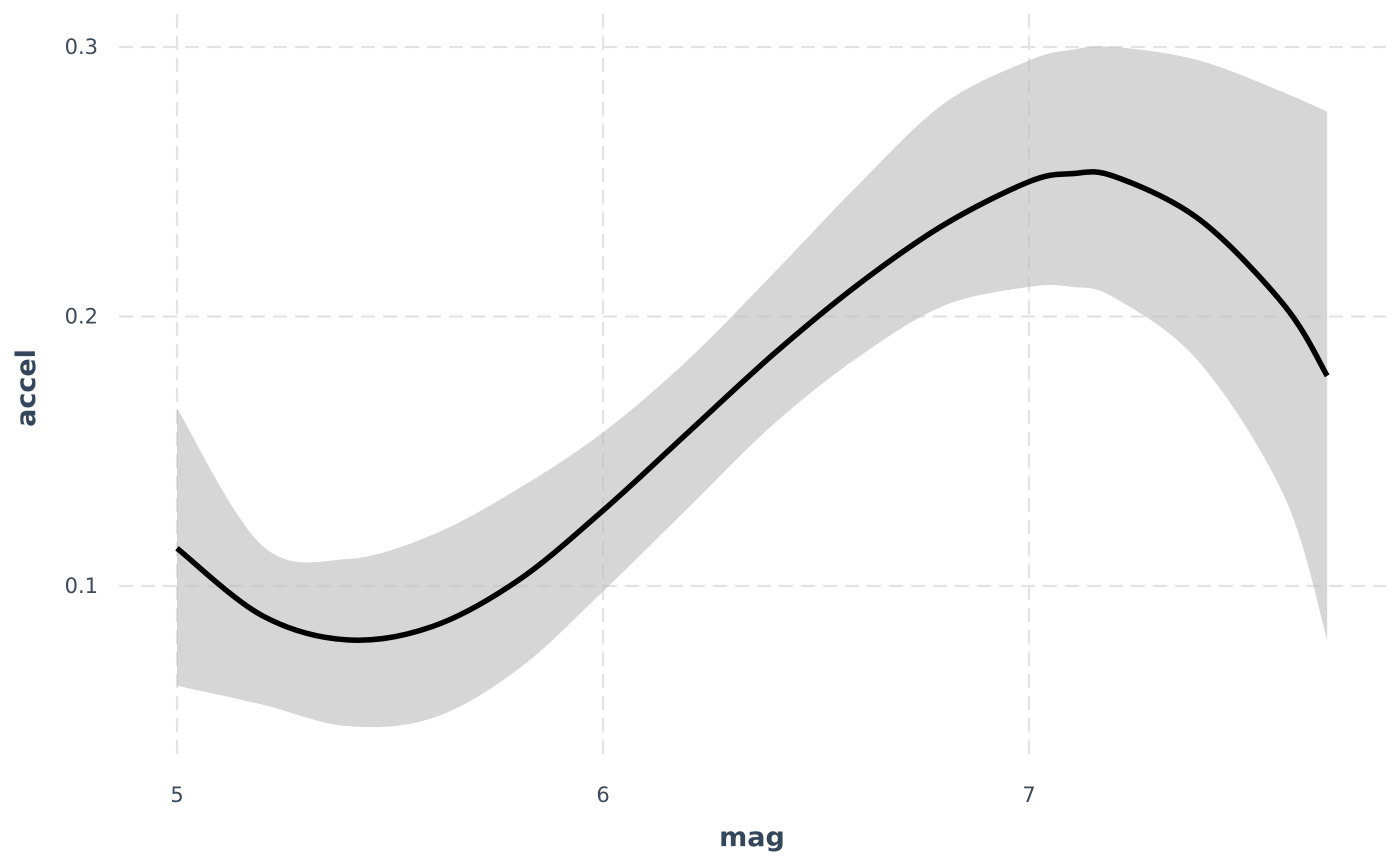 The height and width of the screenshot is (866, 1400). Describe the element at coordinates (81, 317) in the screenshot. I see `y-tick-label: 0.2` at that location.